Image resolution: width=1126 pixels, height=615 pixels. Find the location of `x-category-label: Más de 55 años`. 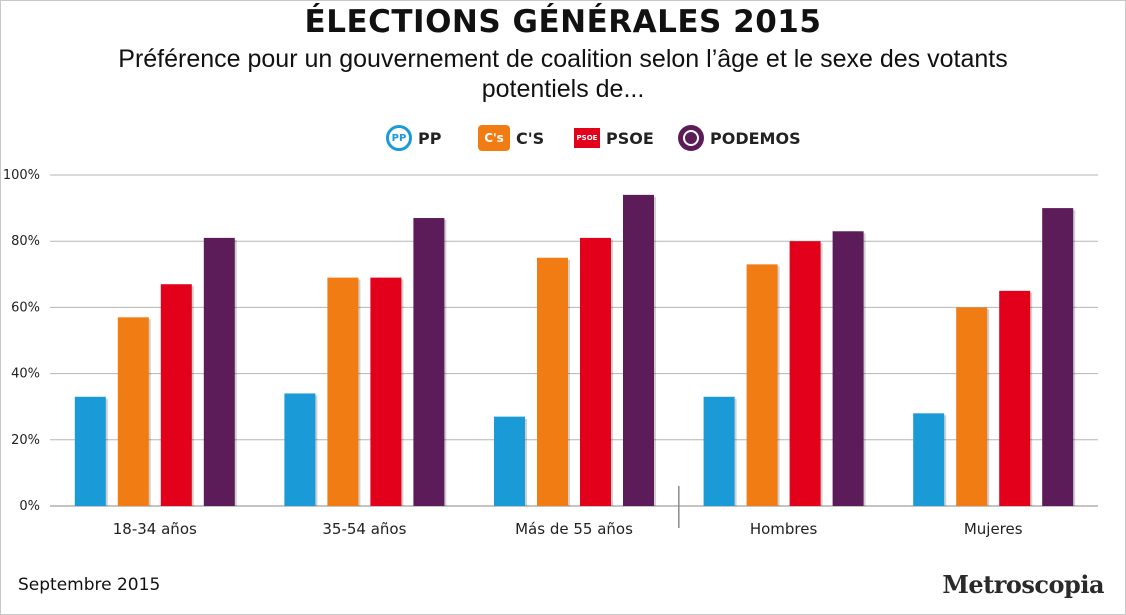

x-category-label: Más de 55 años is located at coordinates (574, 529).